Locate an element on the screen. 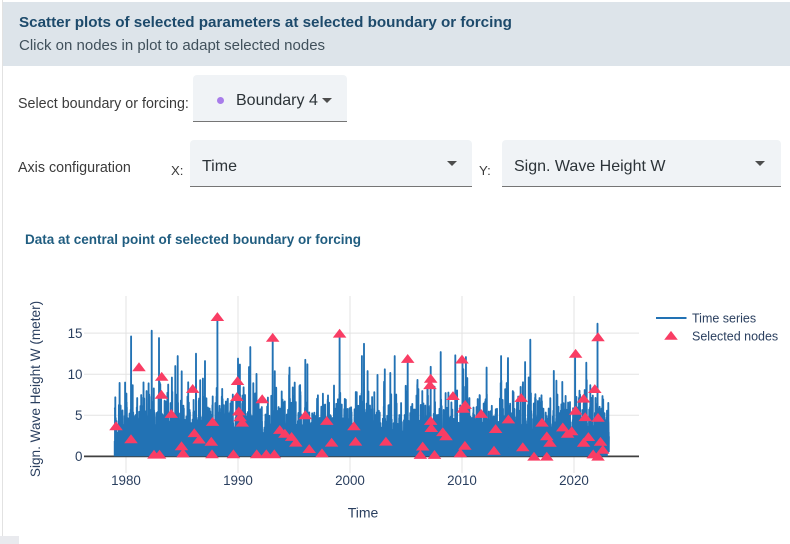 Image resolution: width=790 pixels, height=544 pixels. svg-text: 2000 is located at coordinates (350, 480).